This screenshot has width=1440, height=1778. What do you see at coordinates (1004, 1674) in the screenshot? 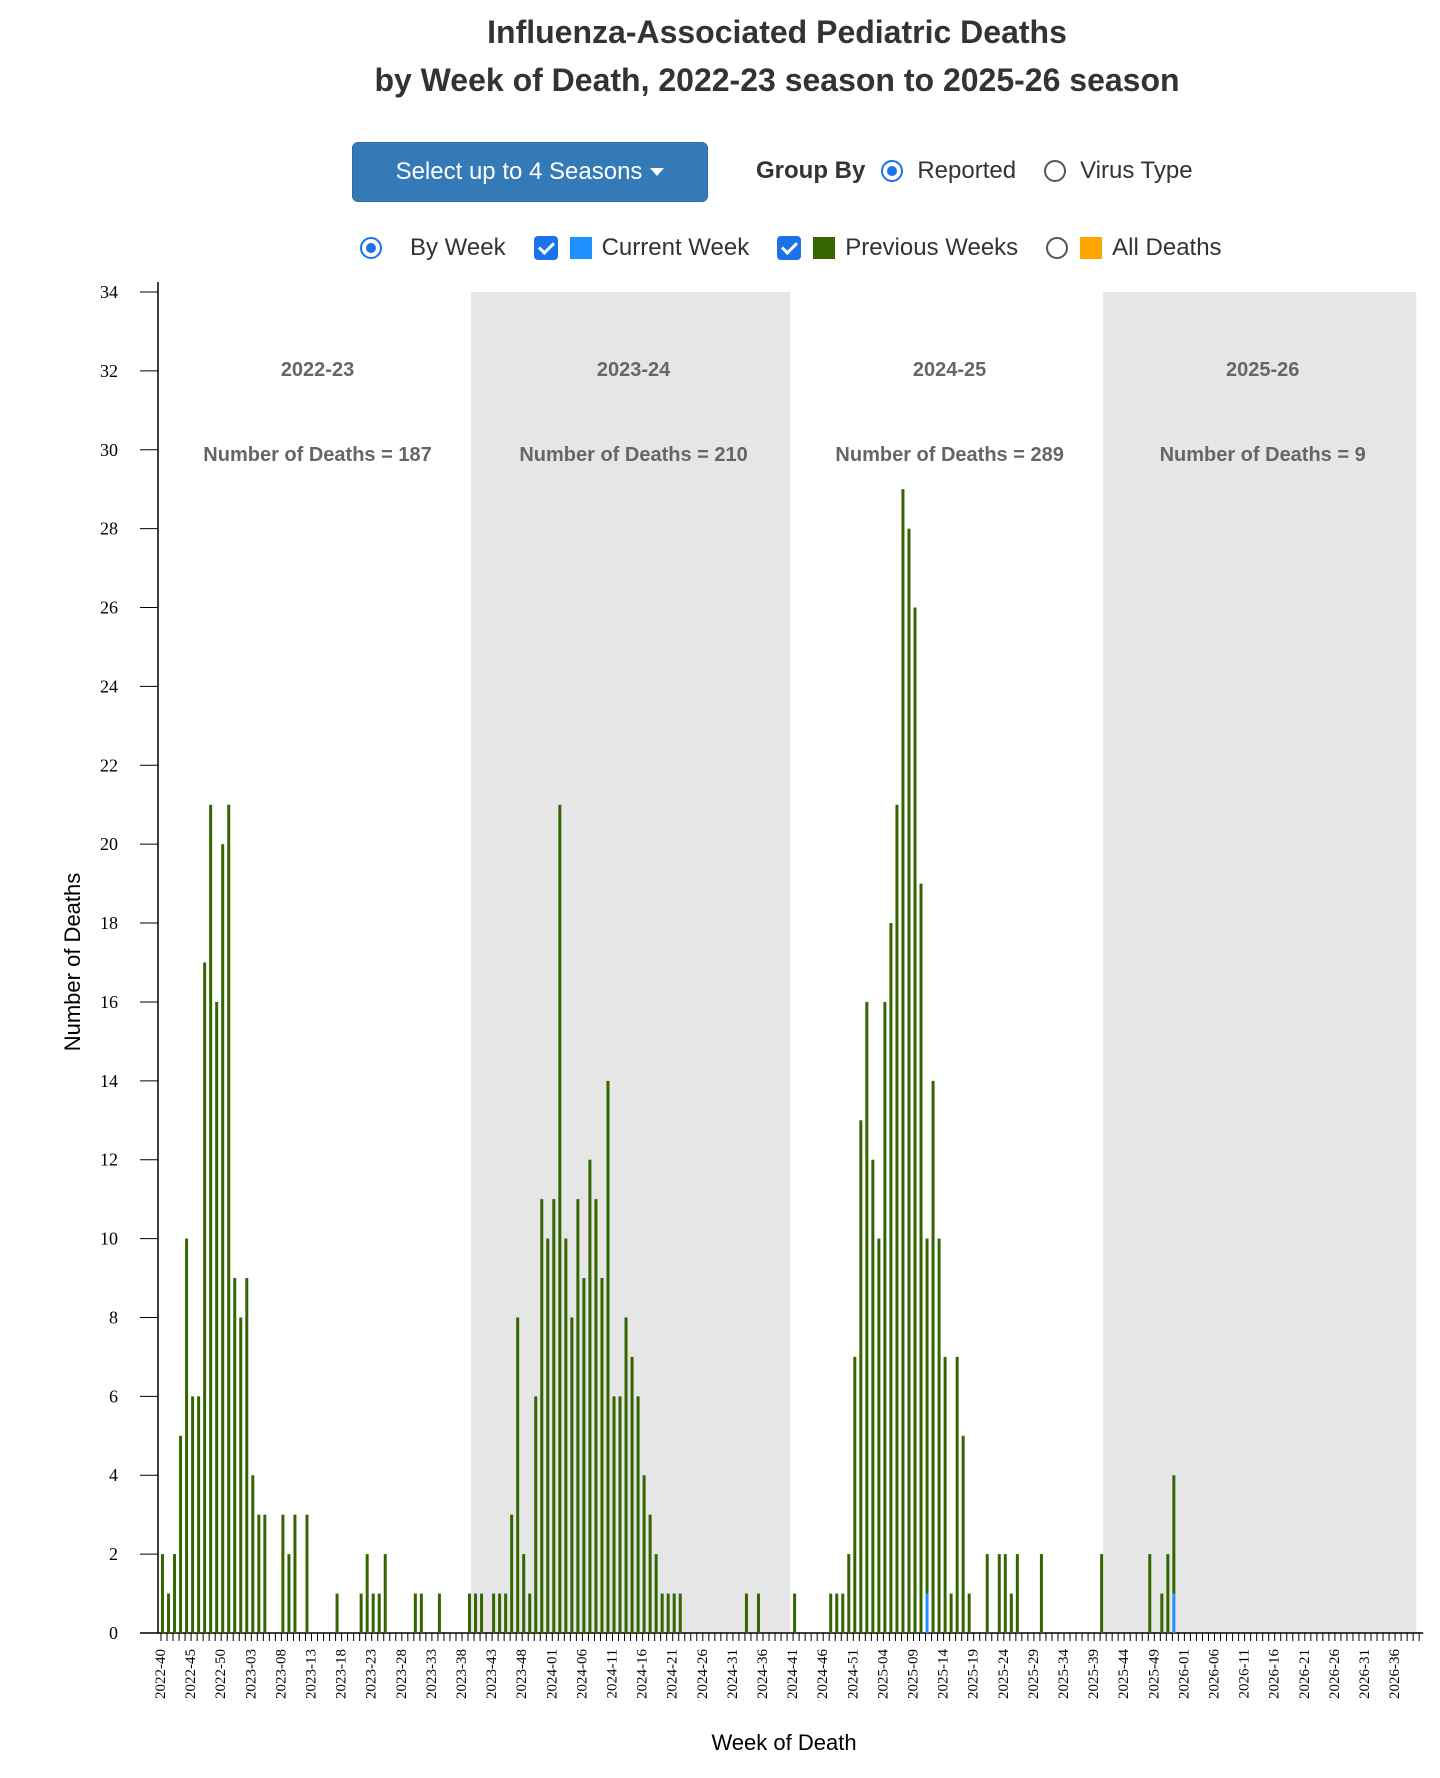
I see `x-tick-label: 2025-24` at bounding box center [1004, 1674].